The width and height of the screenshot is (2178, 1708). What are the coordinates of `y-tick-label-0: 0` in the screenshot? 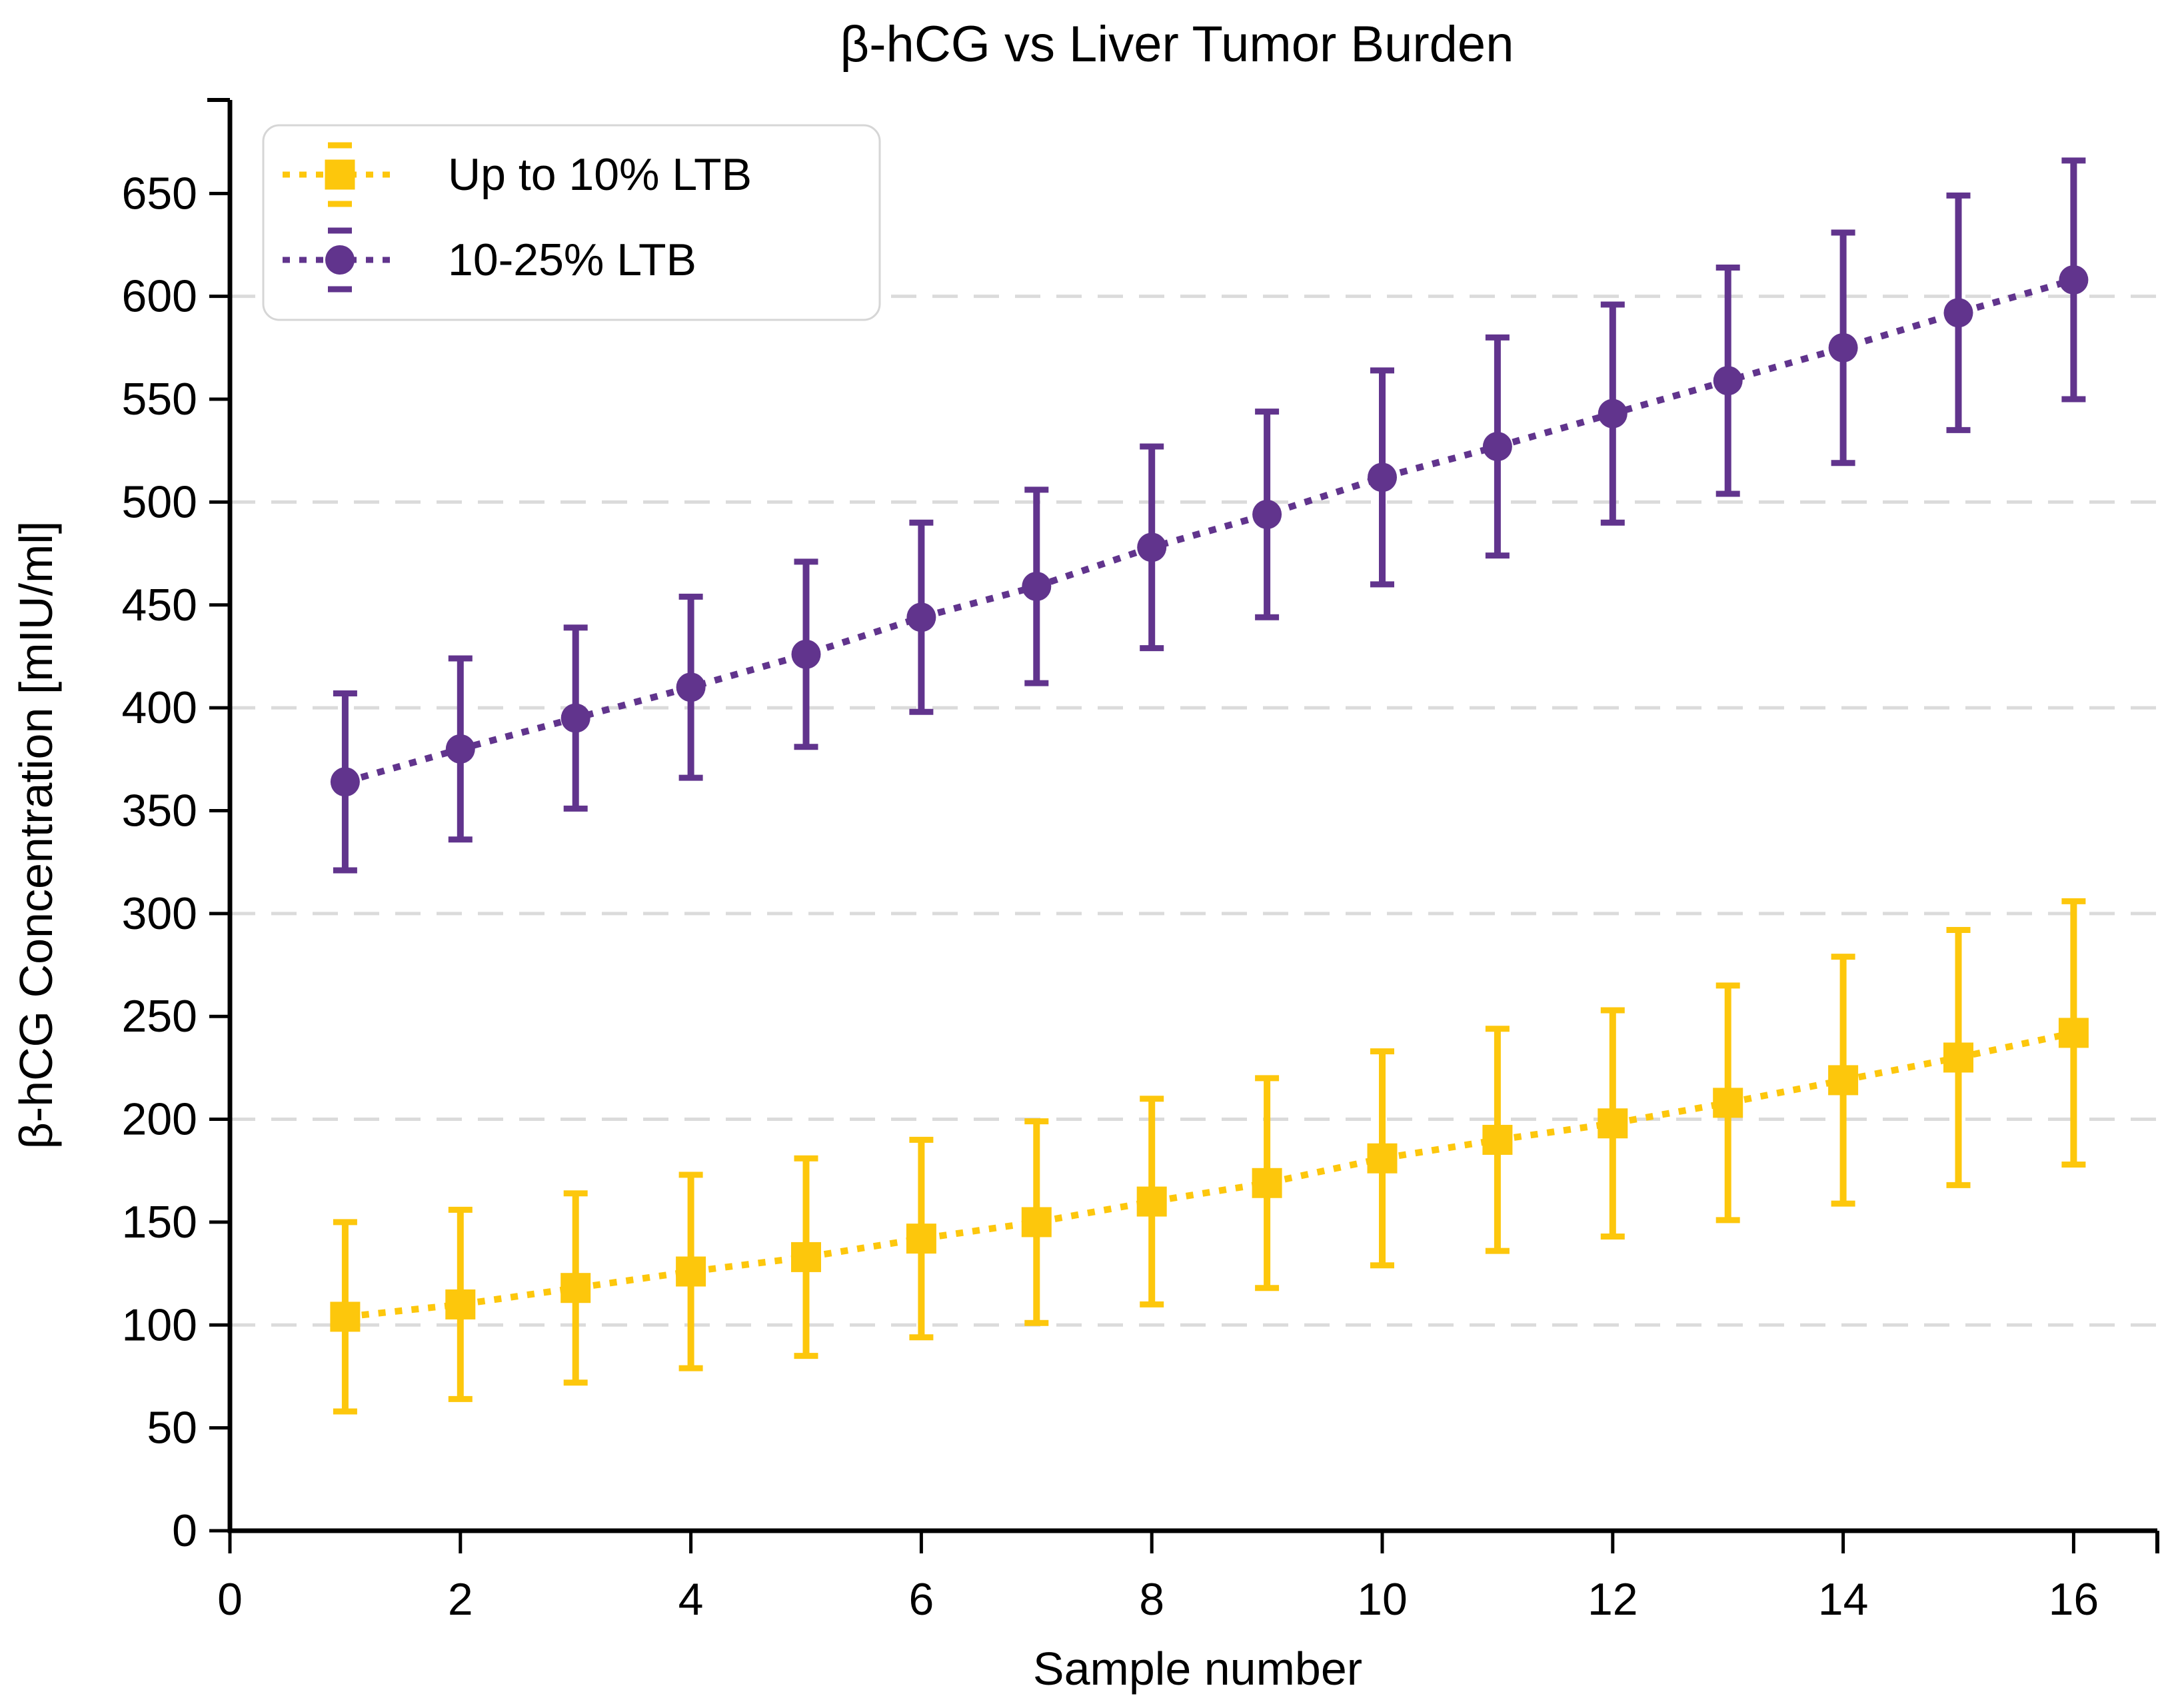 It's located at (184, 1531).